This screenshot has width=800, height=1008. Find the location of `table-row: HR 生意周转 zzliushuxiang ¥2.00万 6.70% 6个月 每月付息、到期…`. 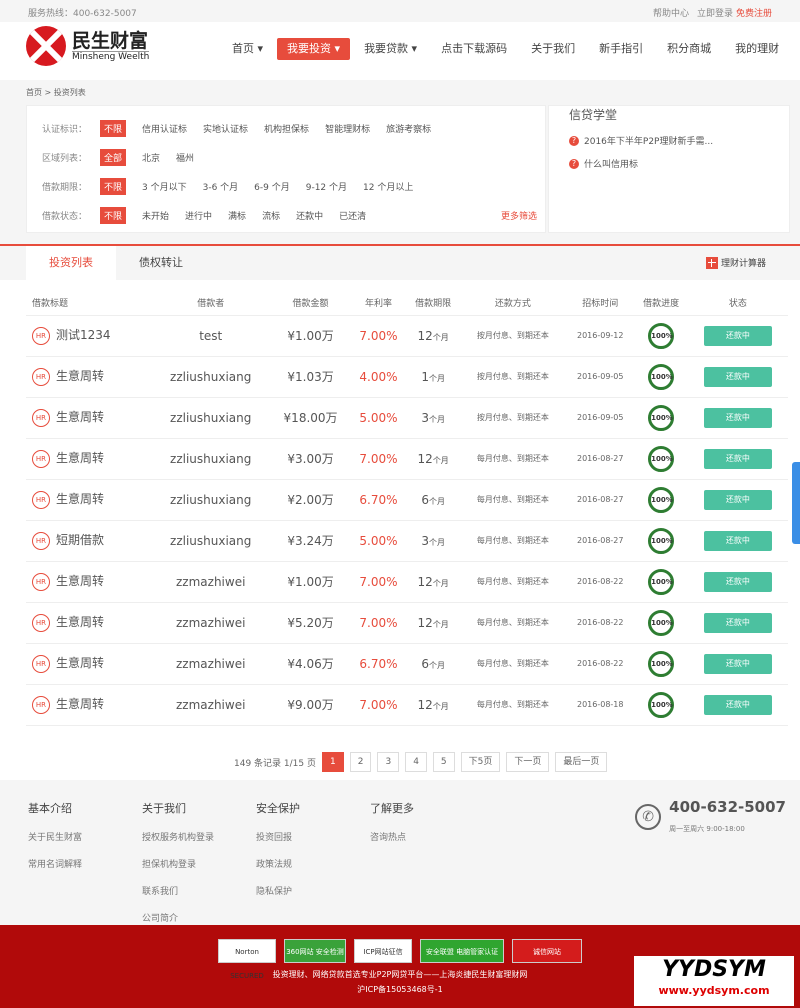

table-row: HR 生意周转 zzliushuxiang ¥2.00万 6.70% 6个月 每月付息、到期… is located at coordinates (407, 500).